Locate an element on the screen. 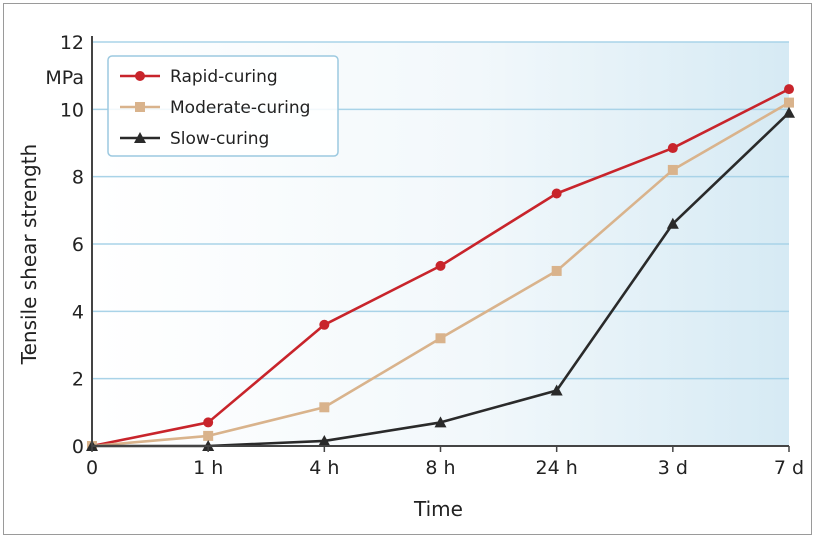  y-axis-unit: MPa is located at coordinates (64, 78).